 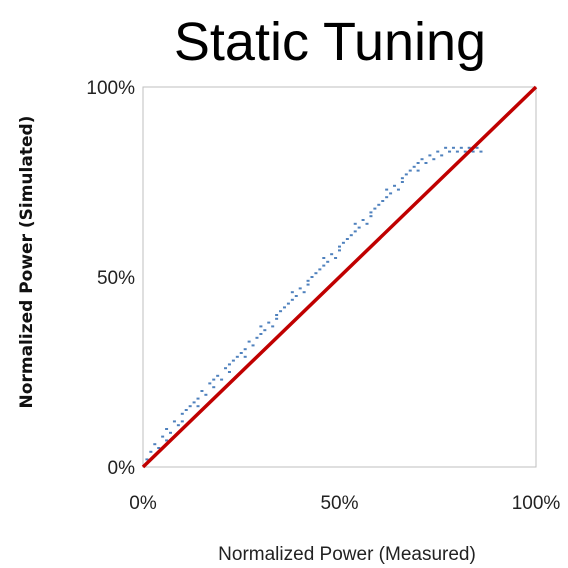 What do you see at coordinates (339, 503) in the screenshot?
I see `x-tick-label: 50%` at bounding box center [339, 503].